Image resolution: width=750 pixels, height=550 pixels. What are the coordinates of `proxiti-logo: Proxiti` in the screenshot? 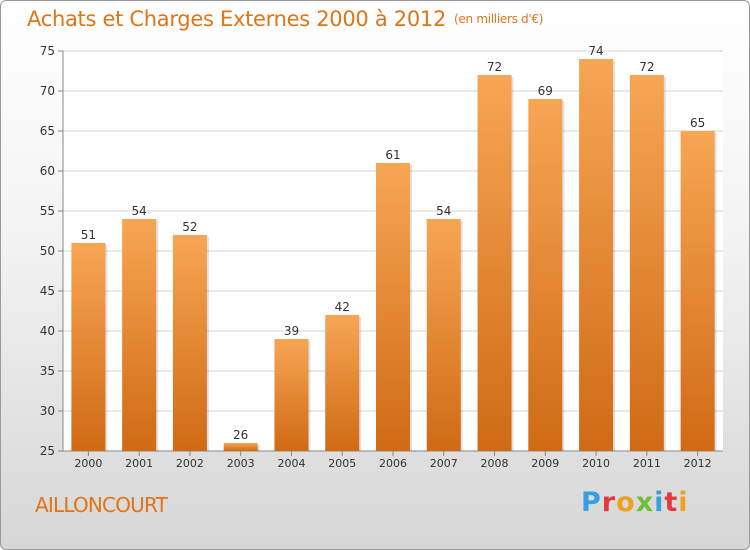 It's located at (635, 502).